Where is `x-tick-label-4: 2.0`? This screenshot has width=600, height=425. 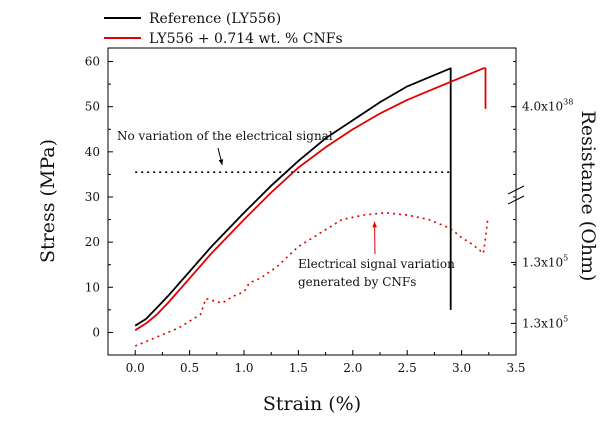
x-tick-label-4: 2.0 is located at coordinates (352, 368).